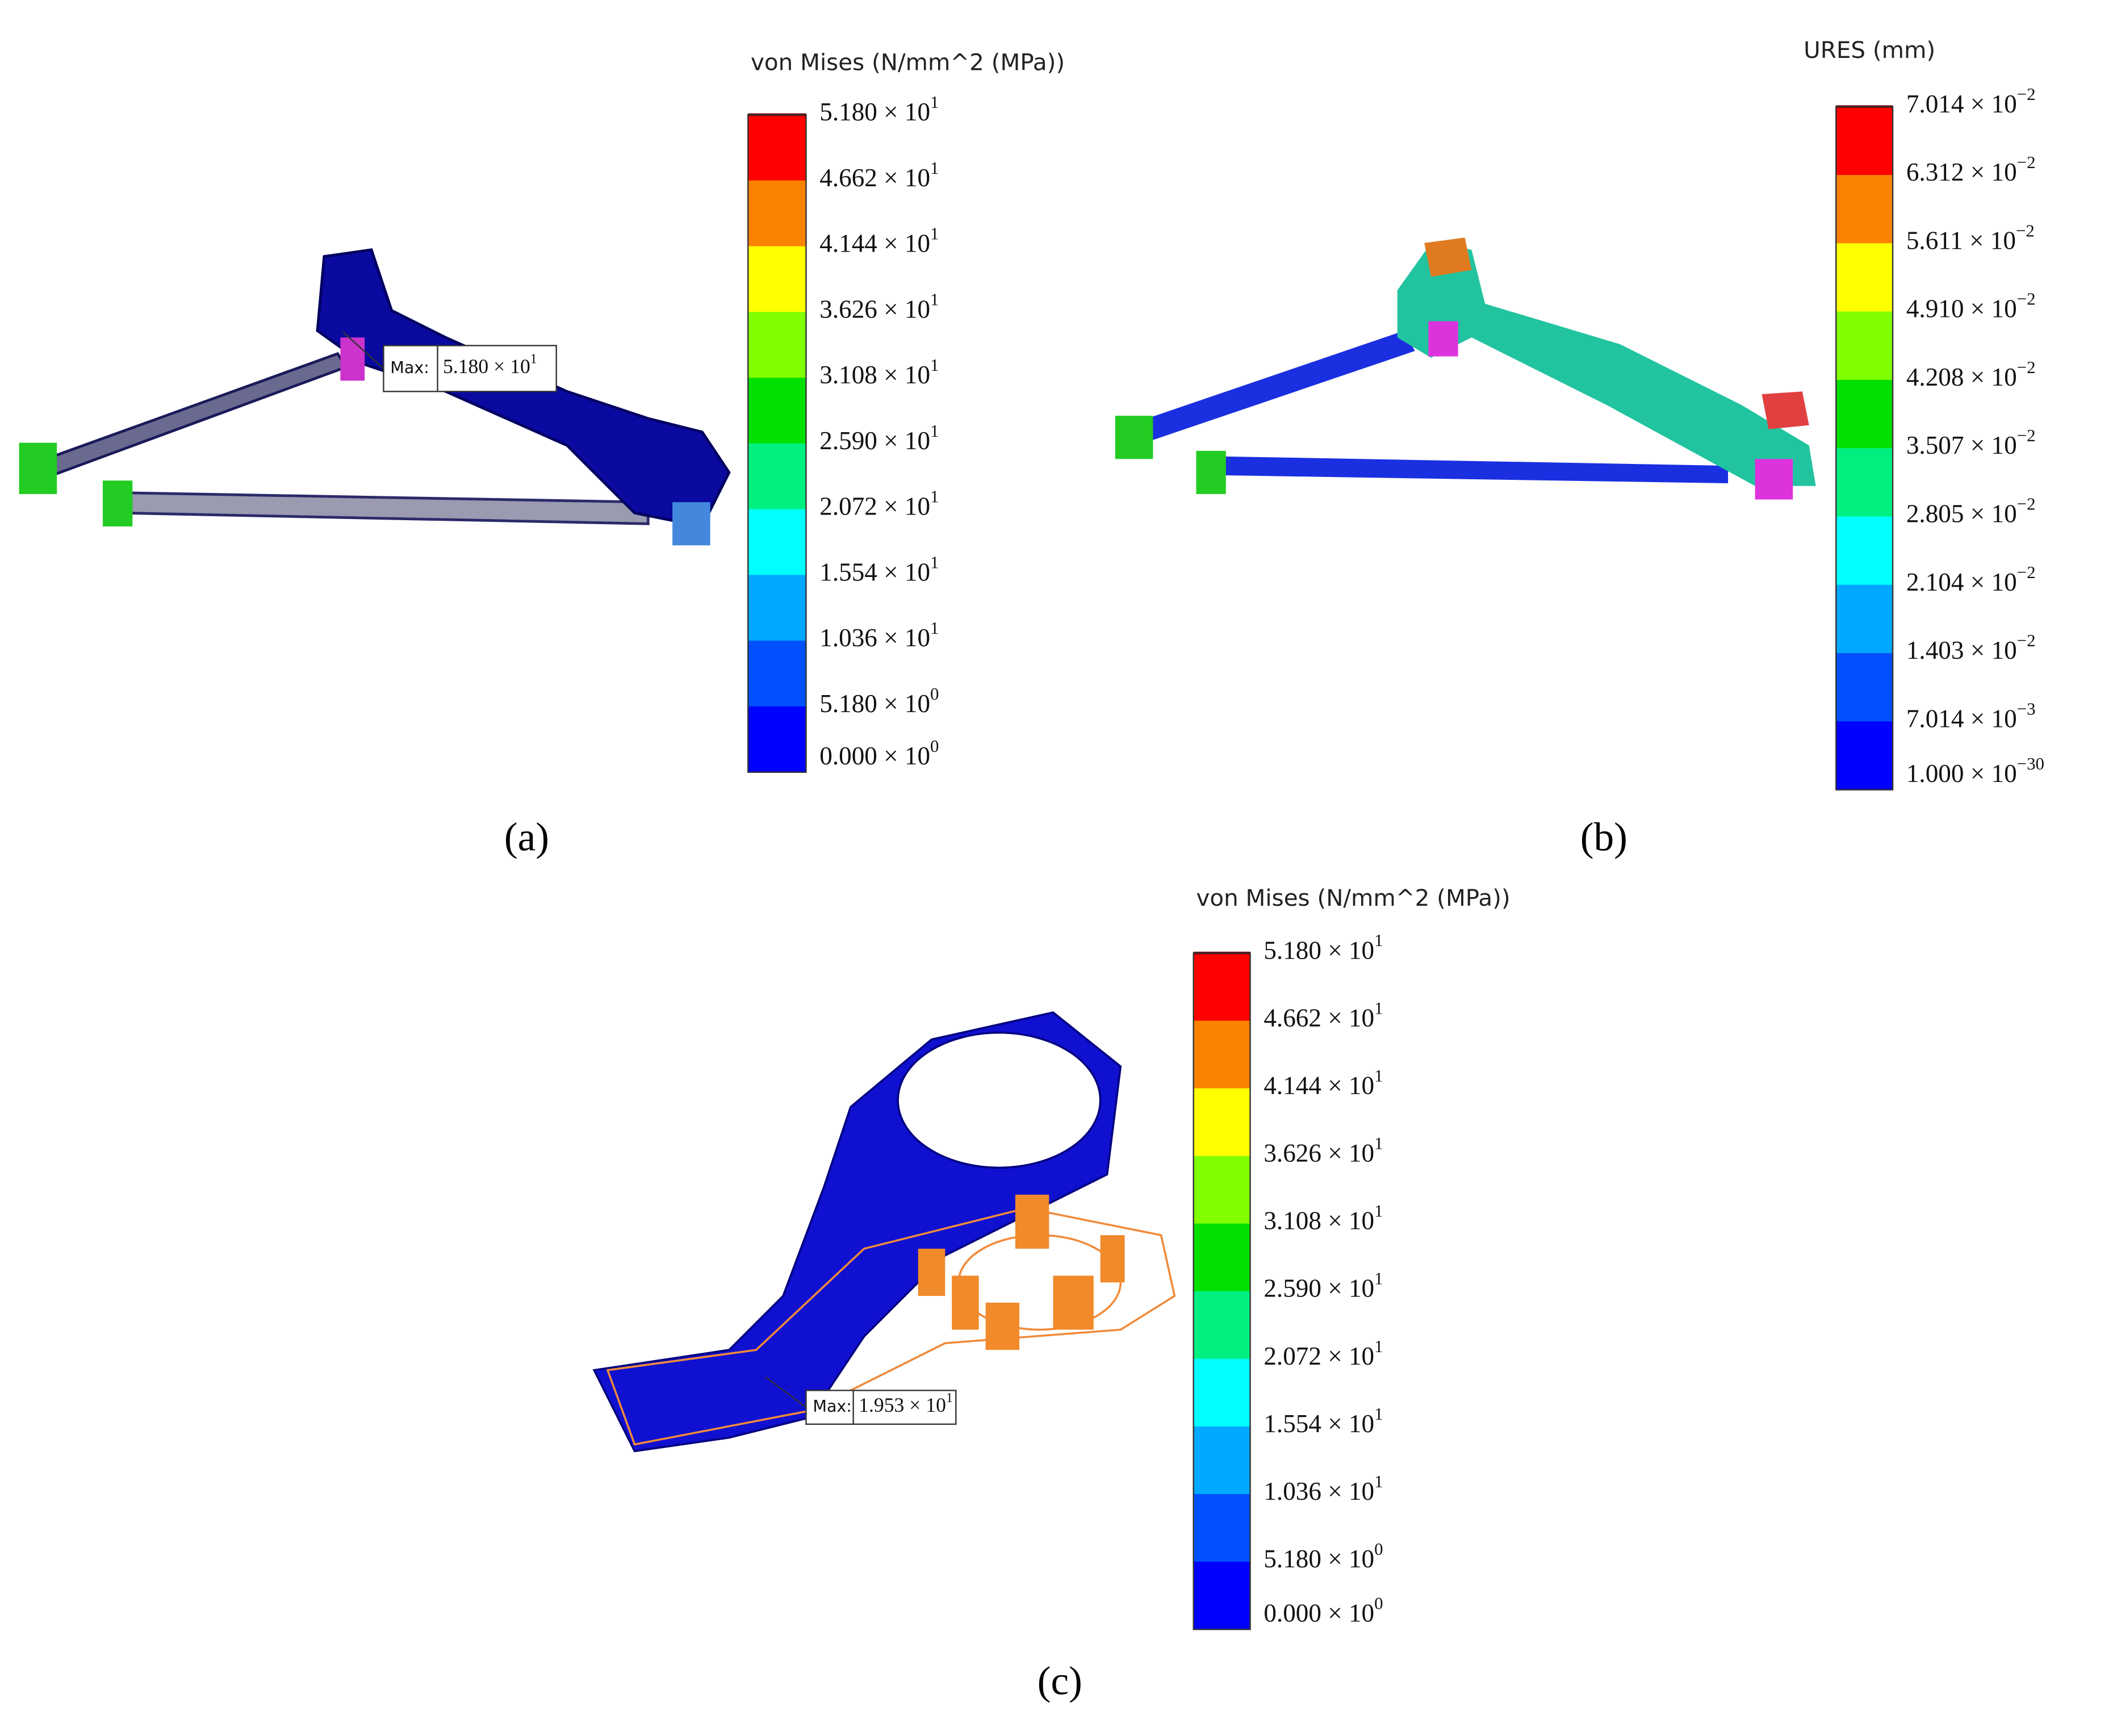 The image size is (2117, 1736). I want to click on panel-label: (c), so click(1059, 1680).